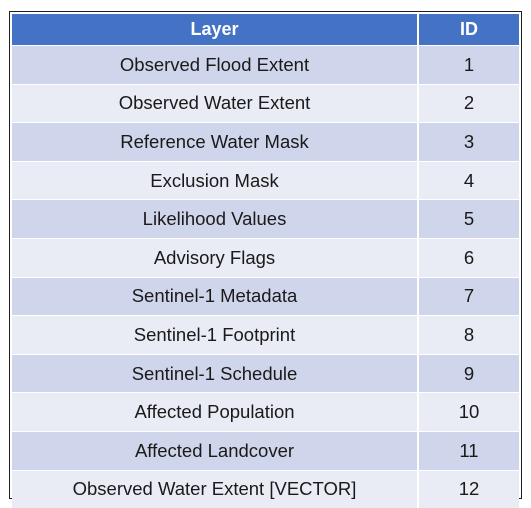 The height and width of the screenshot is (508, 531). Describe the element at coordinates (468, 450) in the screenshot. I see `id-cell: 11` at that location.